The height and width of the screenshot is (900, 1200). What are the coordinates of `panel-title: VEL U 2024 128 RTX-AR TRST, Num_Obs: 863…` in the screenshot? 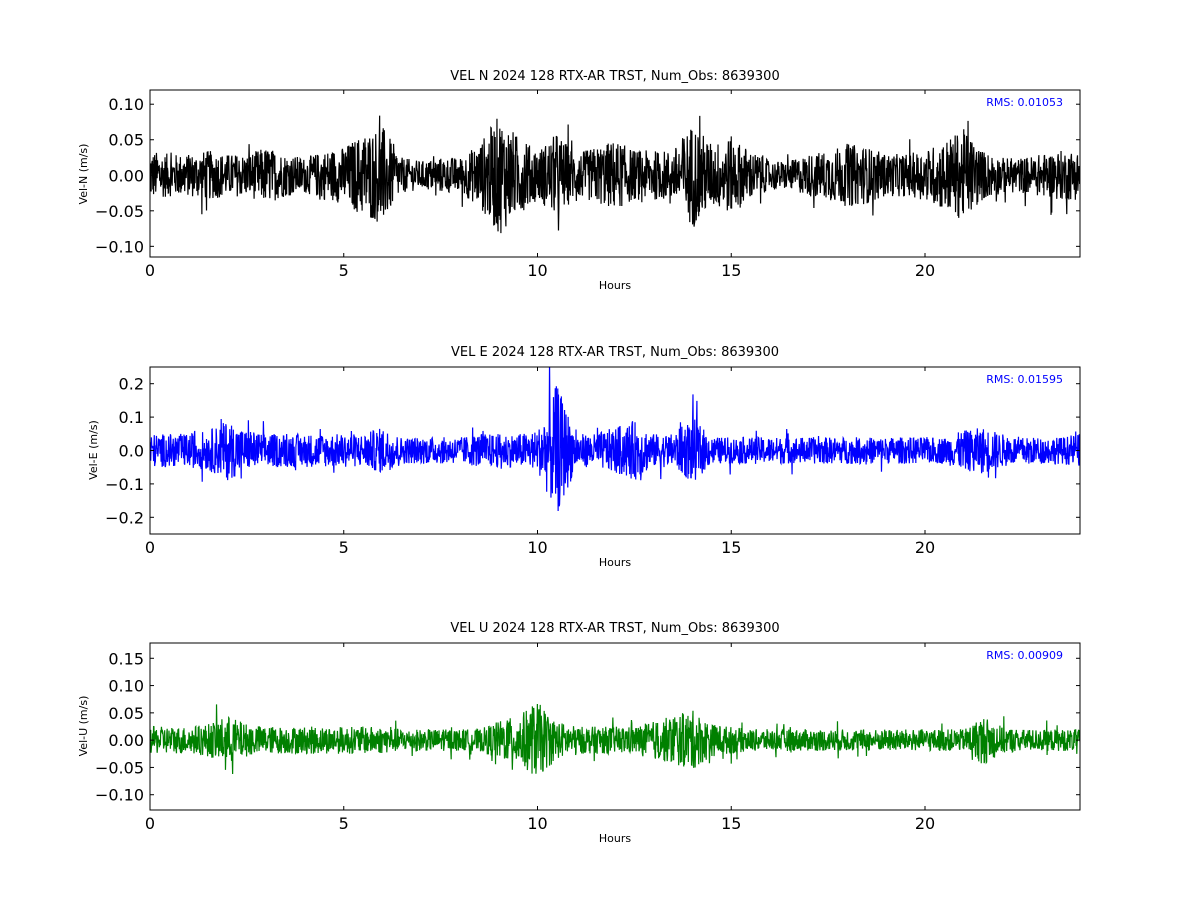 It's located at (614, 628).